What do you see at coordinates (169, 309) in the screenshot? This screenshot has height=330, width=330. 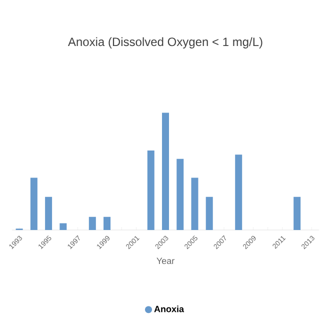 I see `legend-label: Anoxia` at bounding box center [169, 309].